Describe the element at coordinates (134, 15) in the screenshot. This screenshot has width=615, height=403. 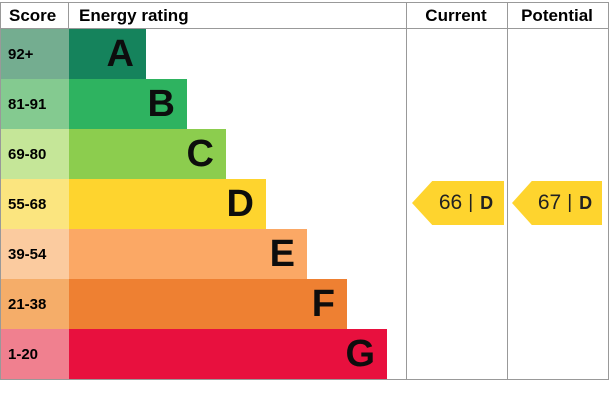
I see `header-energy-rating: Energy rating` at that location.